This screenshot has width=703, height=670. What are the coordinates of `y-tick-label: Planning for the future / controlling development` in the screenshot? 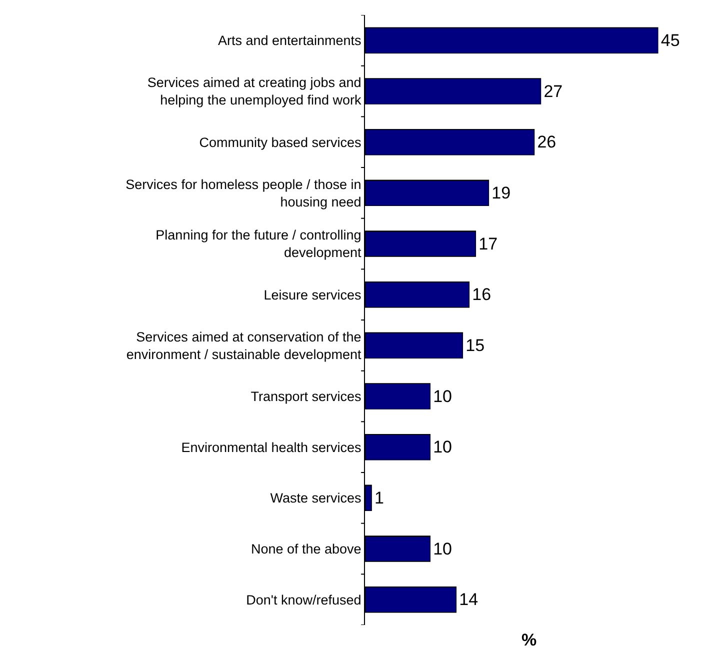 It's located at (259, 244).